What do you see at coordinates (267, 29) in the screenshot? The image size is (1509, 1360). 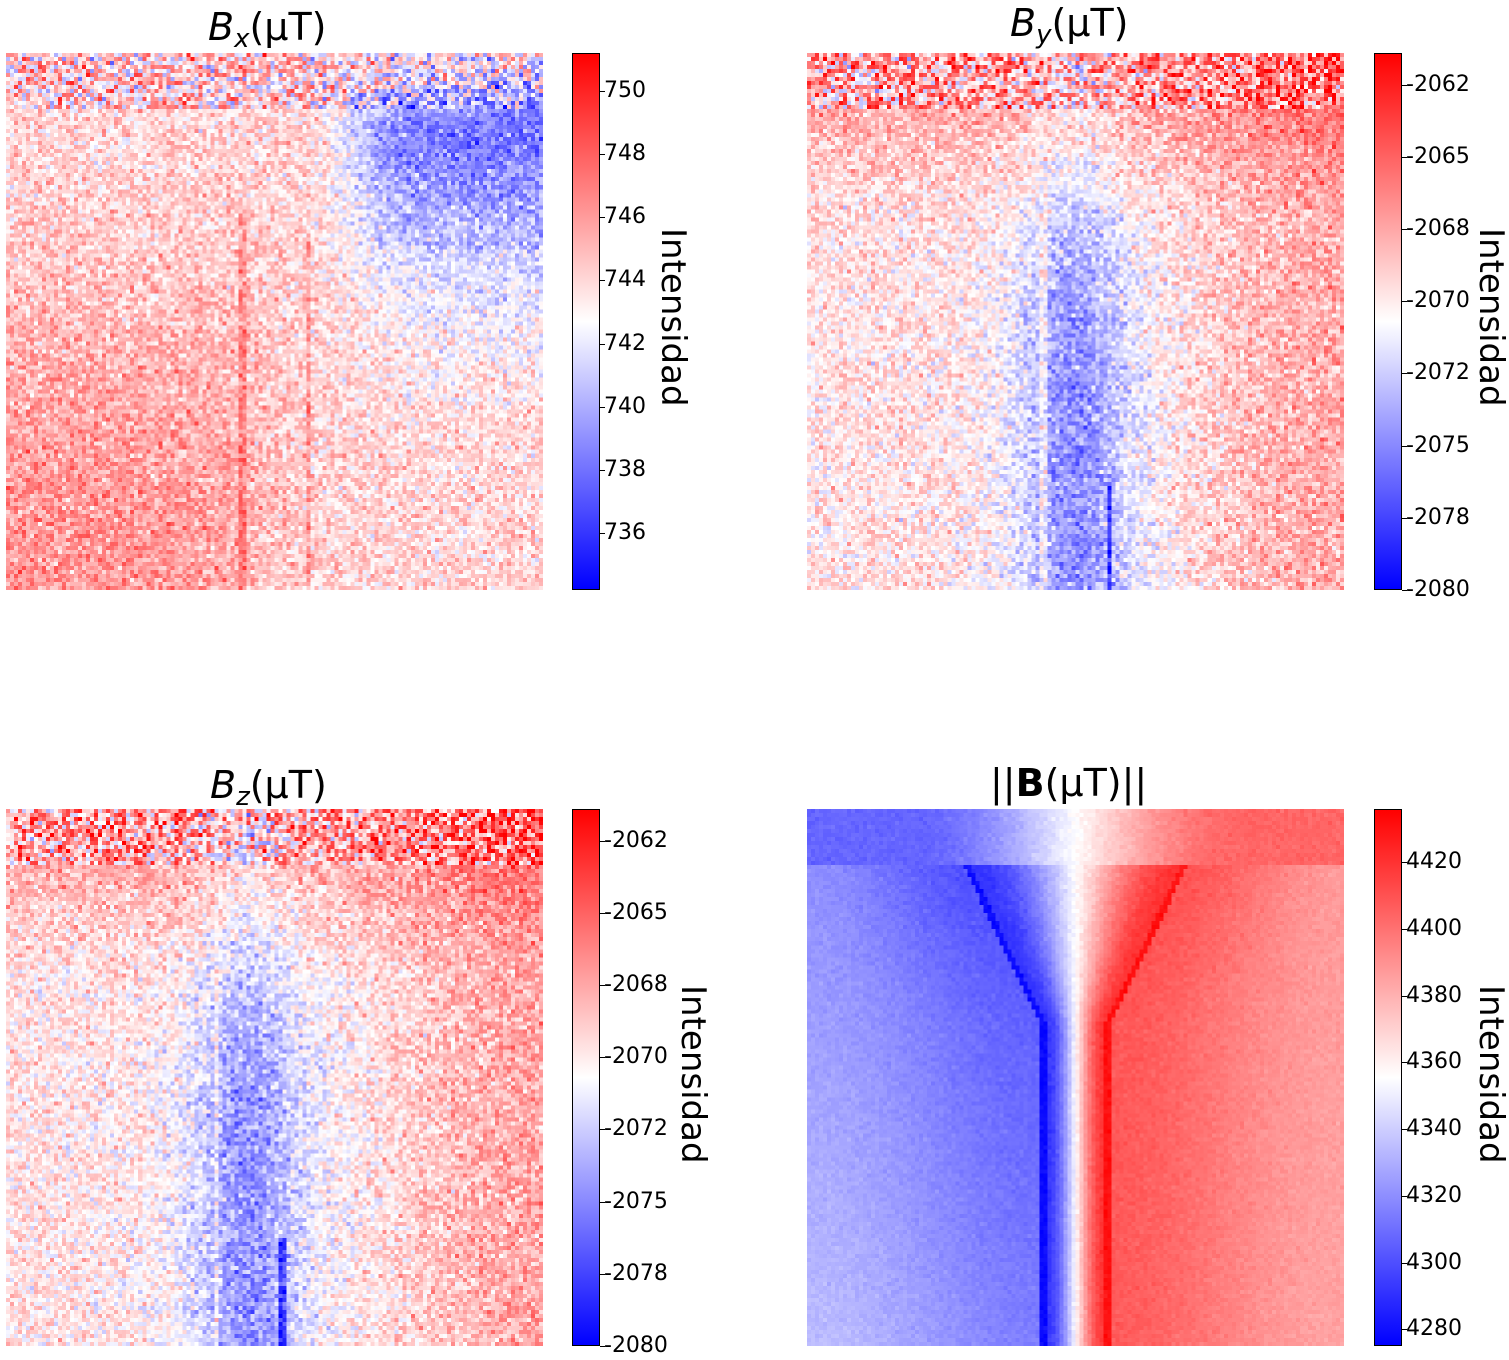 I see `bx-title: Bx(μT)` at bounding box center [267, 29].